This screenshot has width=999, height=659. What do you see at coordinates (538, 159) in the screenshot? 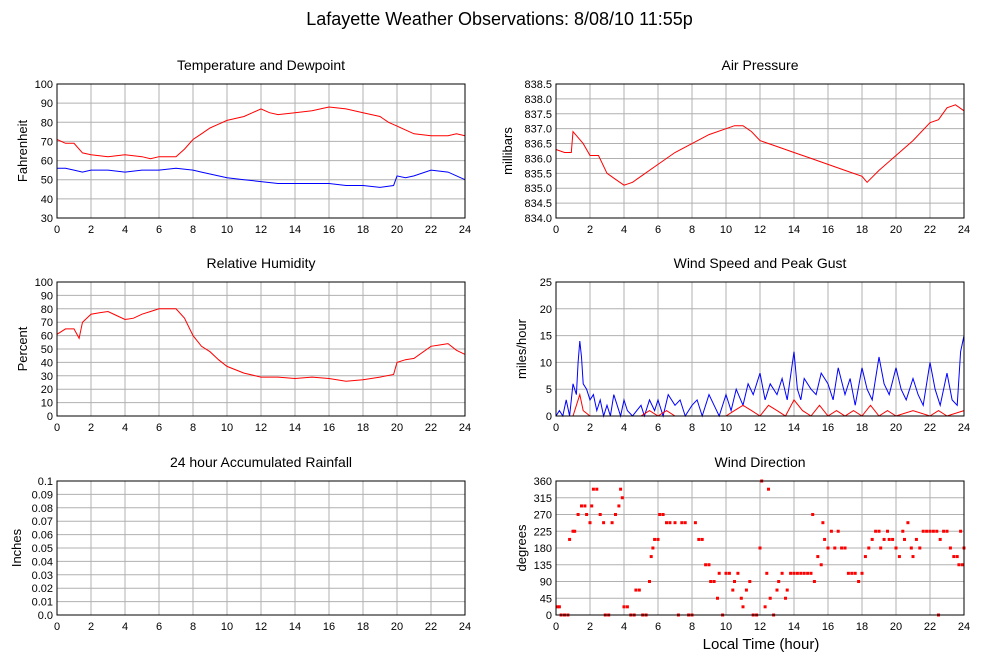
I see `y-tick-label: 836.0` at bounding box center [538, 159].